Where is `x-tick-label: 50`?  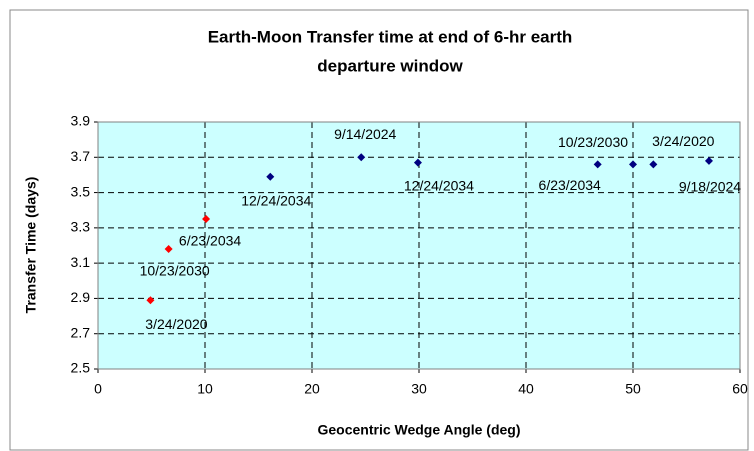 x-tick-label: 50 is located at coordinates (633, 389).